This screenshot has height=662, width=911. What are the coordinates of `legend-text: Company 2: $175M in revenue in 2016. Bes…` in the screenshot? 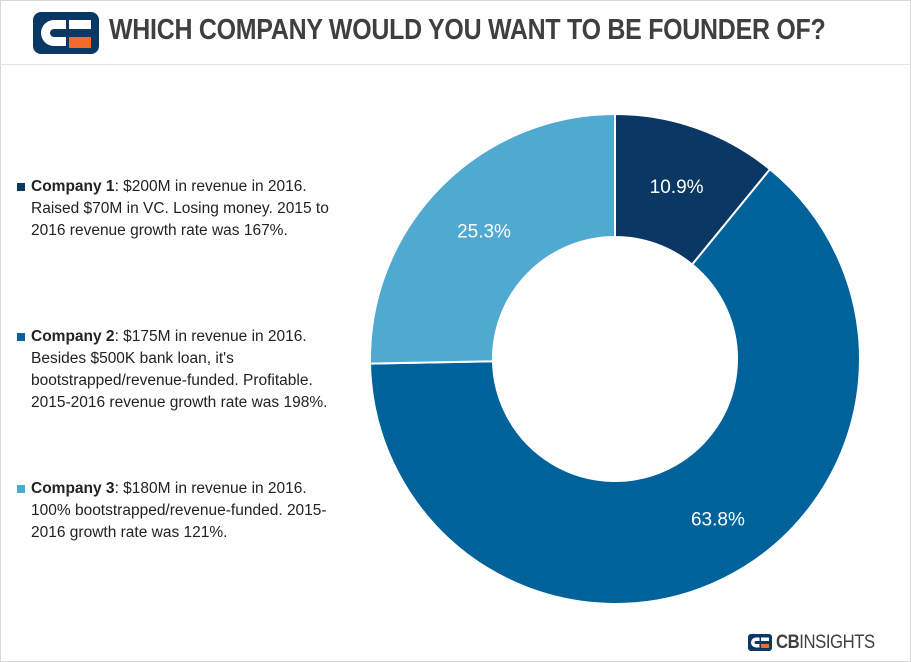 It's located at (184, 370).